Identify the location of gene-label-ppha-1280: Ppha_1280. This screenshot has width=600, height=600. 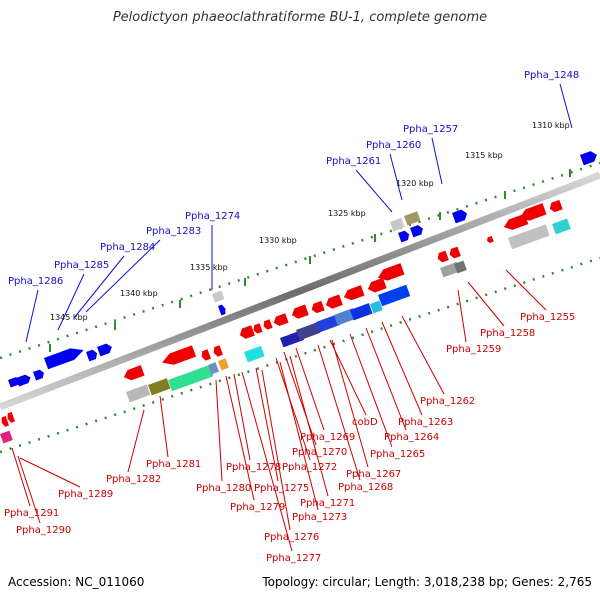
(223, 488).